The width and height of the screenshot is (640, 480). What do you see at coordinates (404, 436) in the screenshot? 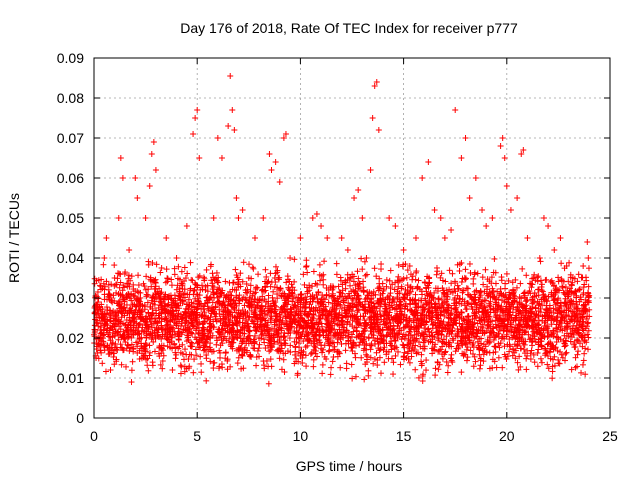
I see `x-tick-label: 15` at bounding box center [404, 436].